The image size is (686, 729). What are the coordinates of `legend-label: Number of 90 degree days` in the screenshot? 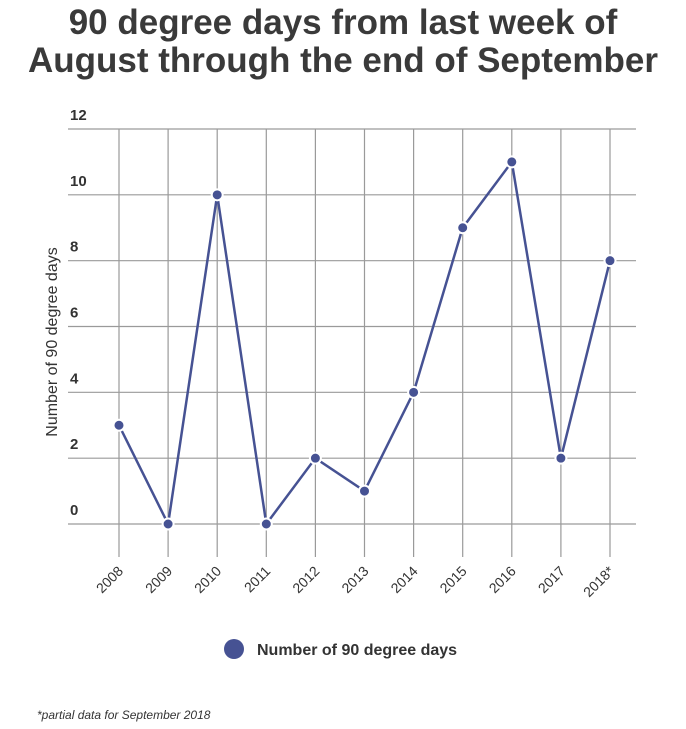 It's located at (357, 650).